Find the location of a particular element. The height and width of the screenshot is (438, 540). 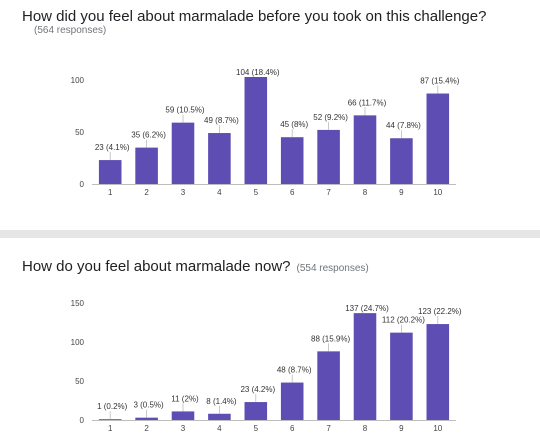

data-label: 137 (24.7%) is located at coordinates (367, 308).